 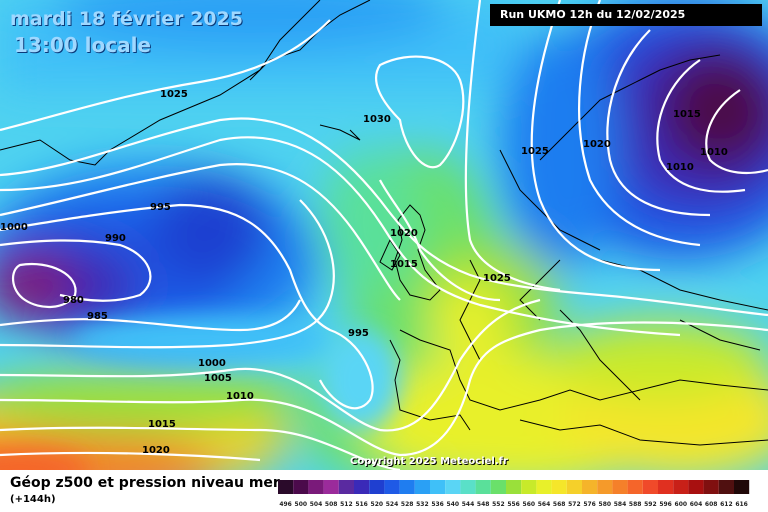 What do you see at coordinates (422, 504) in the screenshot?
I see `scale-label: 532` at bounding box center [422, 504].